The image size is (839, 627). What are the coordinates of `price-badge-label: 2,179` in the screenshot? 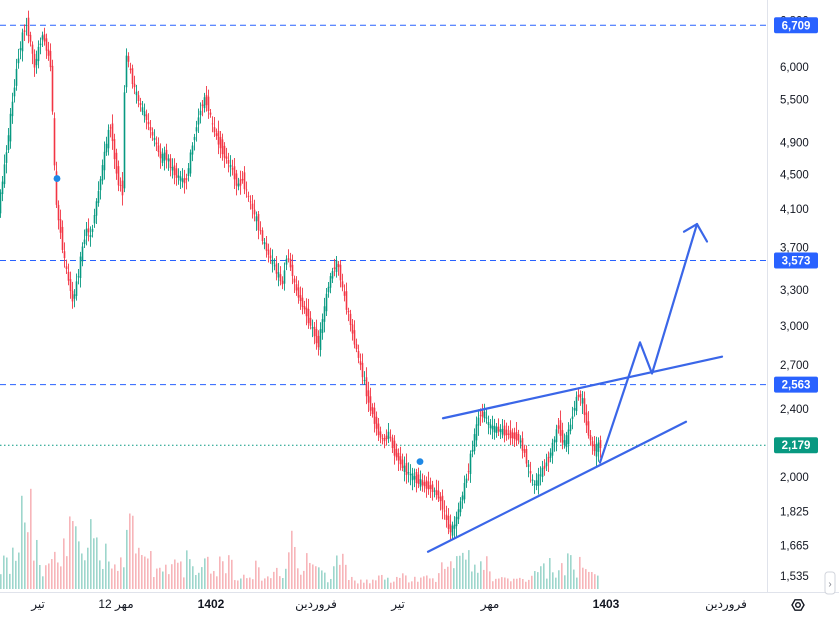 It's located at (796, 446).